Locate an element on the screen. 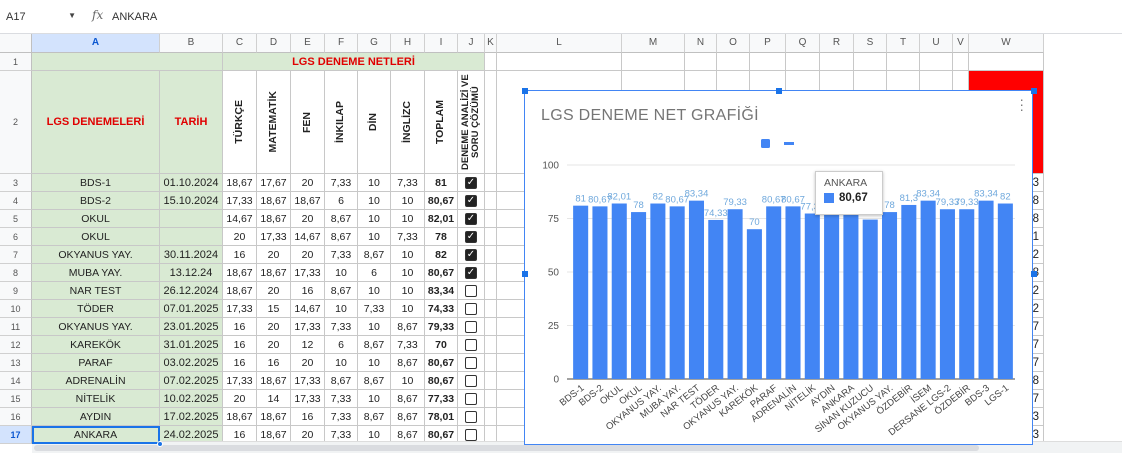 This screenshot has height=453, width=1122. cell-top: 78 is located at coordinates (441, 237).